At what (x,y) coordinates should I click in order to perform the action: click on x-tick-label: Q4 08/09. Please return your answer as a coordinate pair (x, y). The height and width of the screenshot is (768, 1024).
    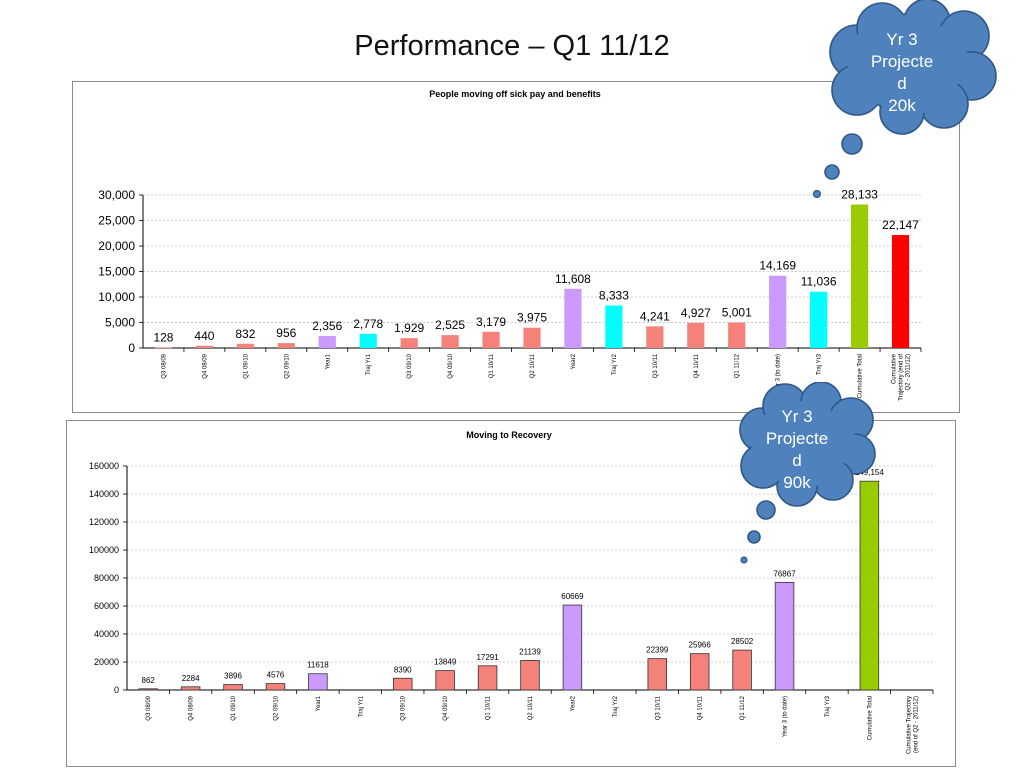
    Looking at the image, I should click on (192, 707).